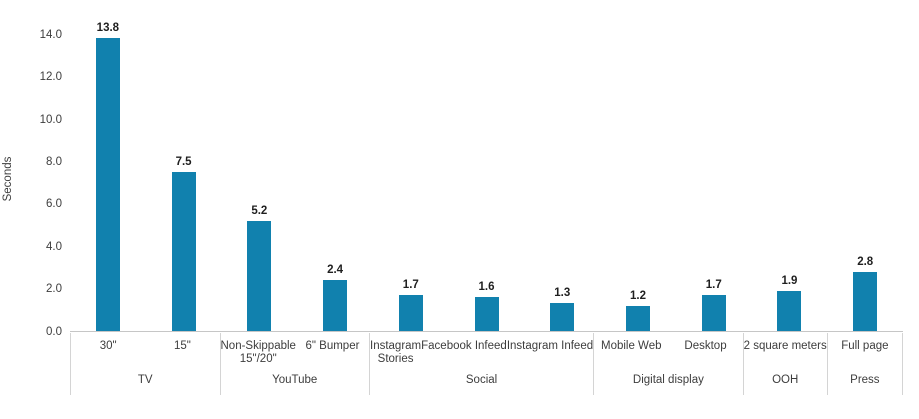 The image size is (919, 419). Describe the element at coordinates (865, 346) in the screenshot. I see `category-label: Full page` at that location.